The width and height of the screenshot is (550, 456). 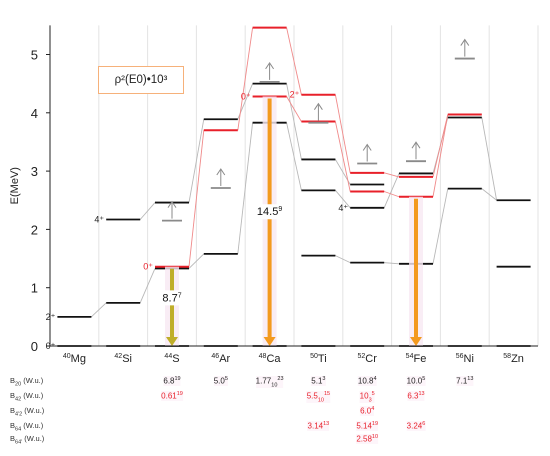 I want to click on table-cell: 5.51015, so click(x=318, y=397).